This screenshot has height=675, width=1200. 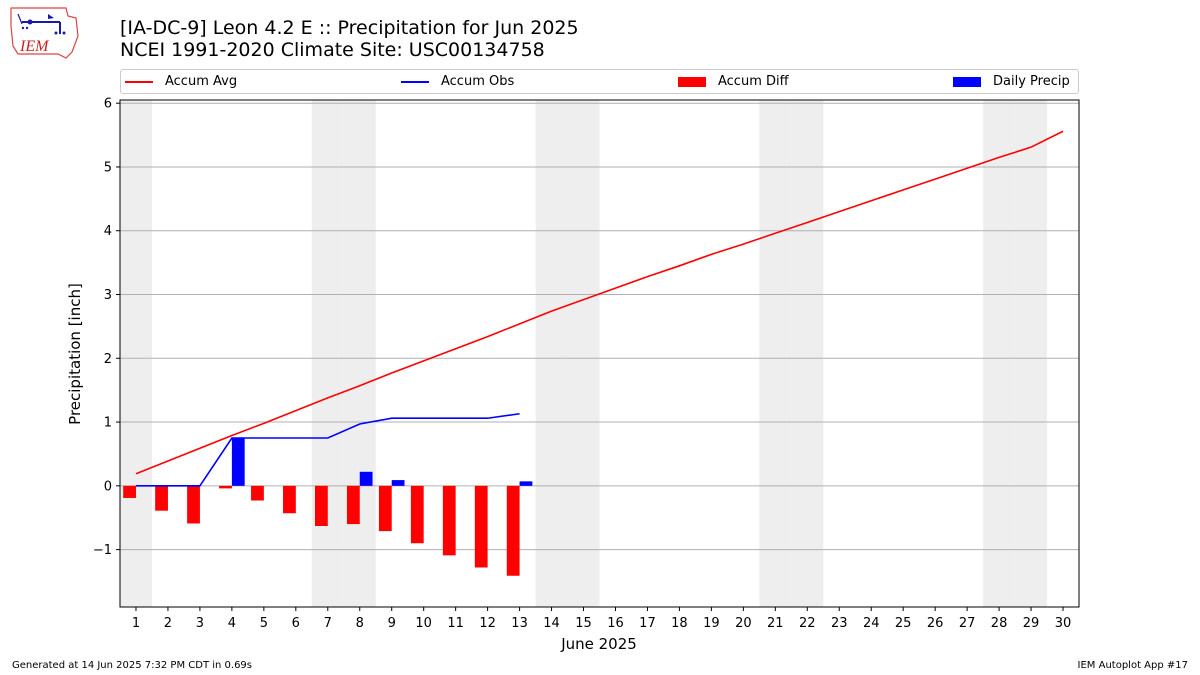 What do you see at coordinates (598, 644) in the screenshot?
I see `x-axis-label: June 2025` at bounding box center [598, 644].